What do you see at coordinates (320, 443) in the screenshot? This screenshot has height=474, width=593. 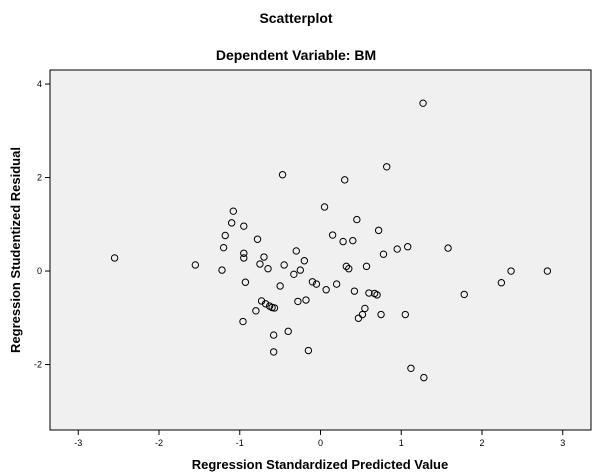 I see `x-tick-label: 0` at bounding box center [320, 443].